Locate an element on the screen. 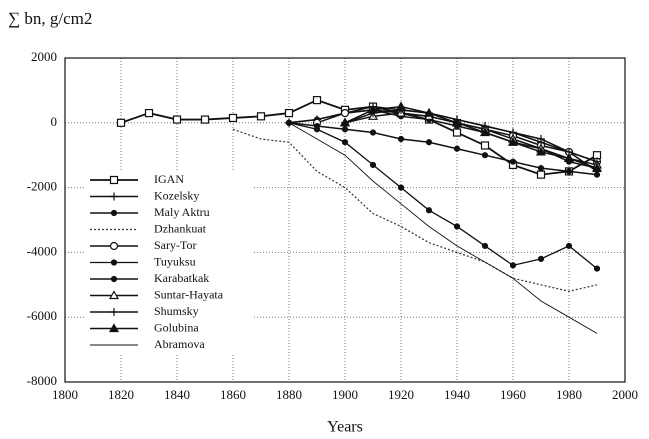 This screenshot has height=439, width=649. chart-title: ∑ bn, g/cm2 is located at coordinates (50, 18).